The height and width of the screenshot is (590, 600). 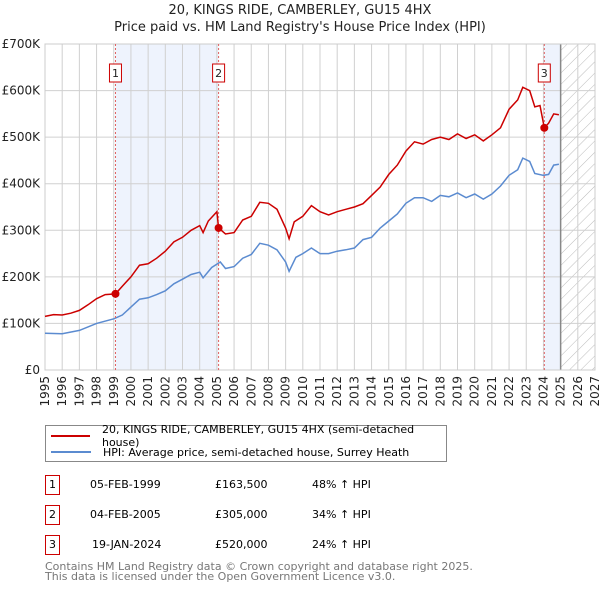 What do you see at coordinates (475, 391) in the screenshot?
I see `x-tick-label: 2020` at bounding box center [475, 391].